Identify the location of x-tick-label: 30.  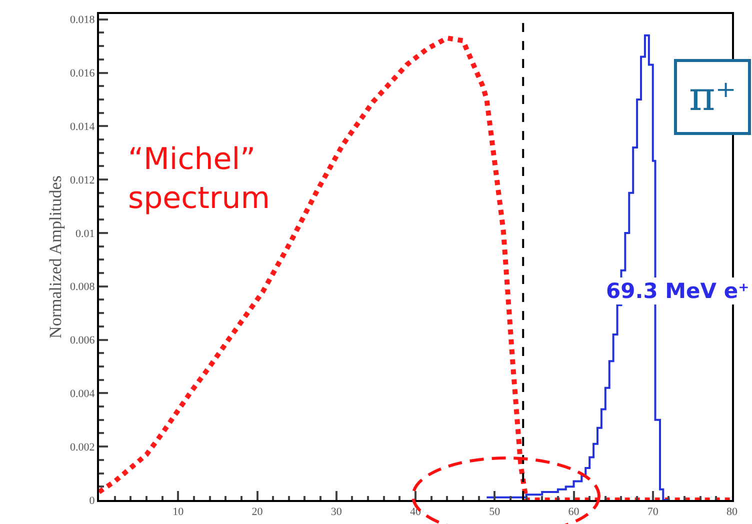
(336, 512).